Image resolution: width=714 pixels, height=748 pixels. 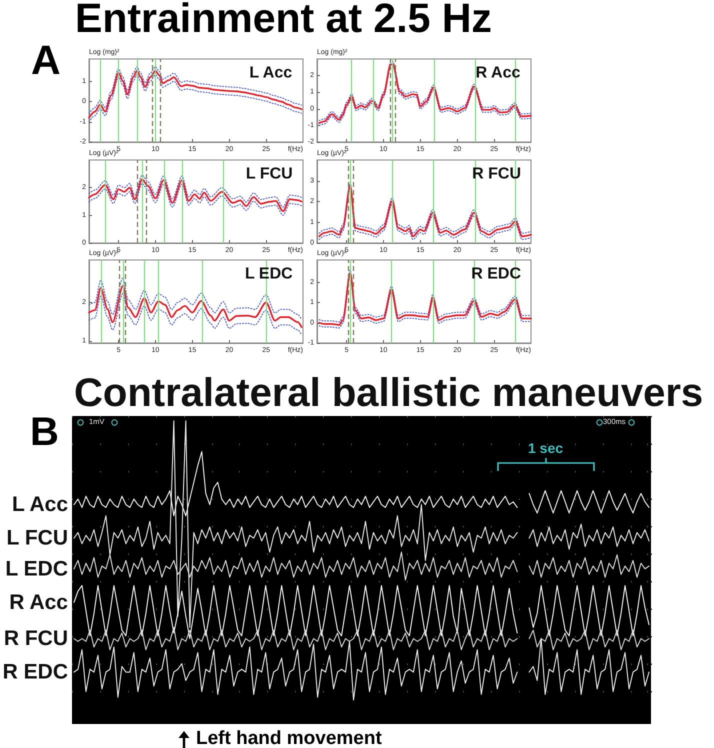 I want to click on text: A, so click(x=46, y=60).